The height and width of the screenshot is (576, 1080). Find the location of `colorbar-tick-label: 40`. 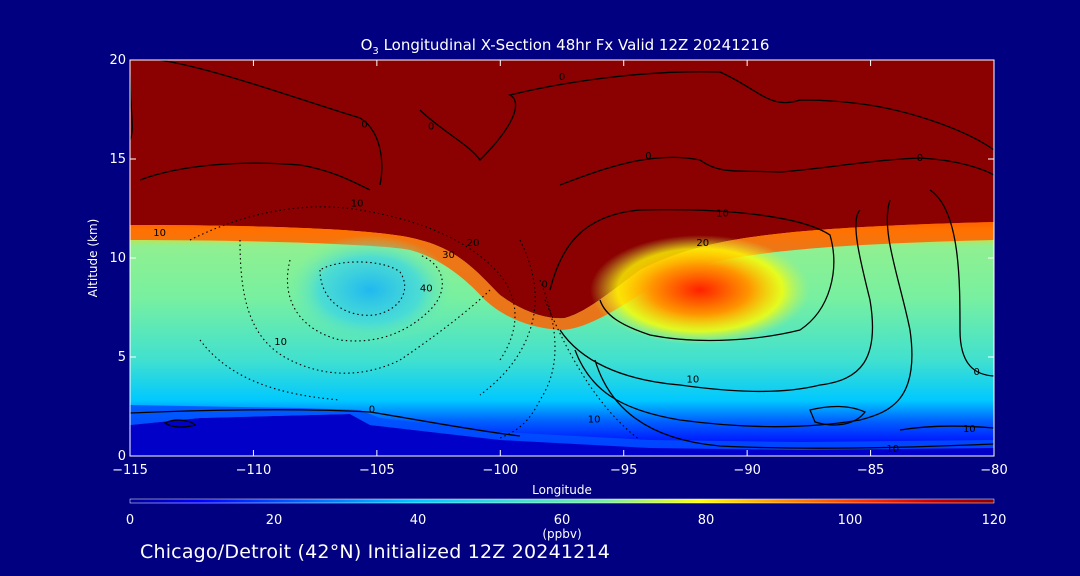

colorbar-tick-label: 40 is located at coordinates (418, 520).